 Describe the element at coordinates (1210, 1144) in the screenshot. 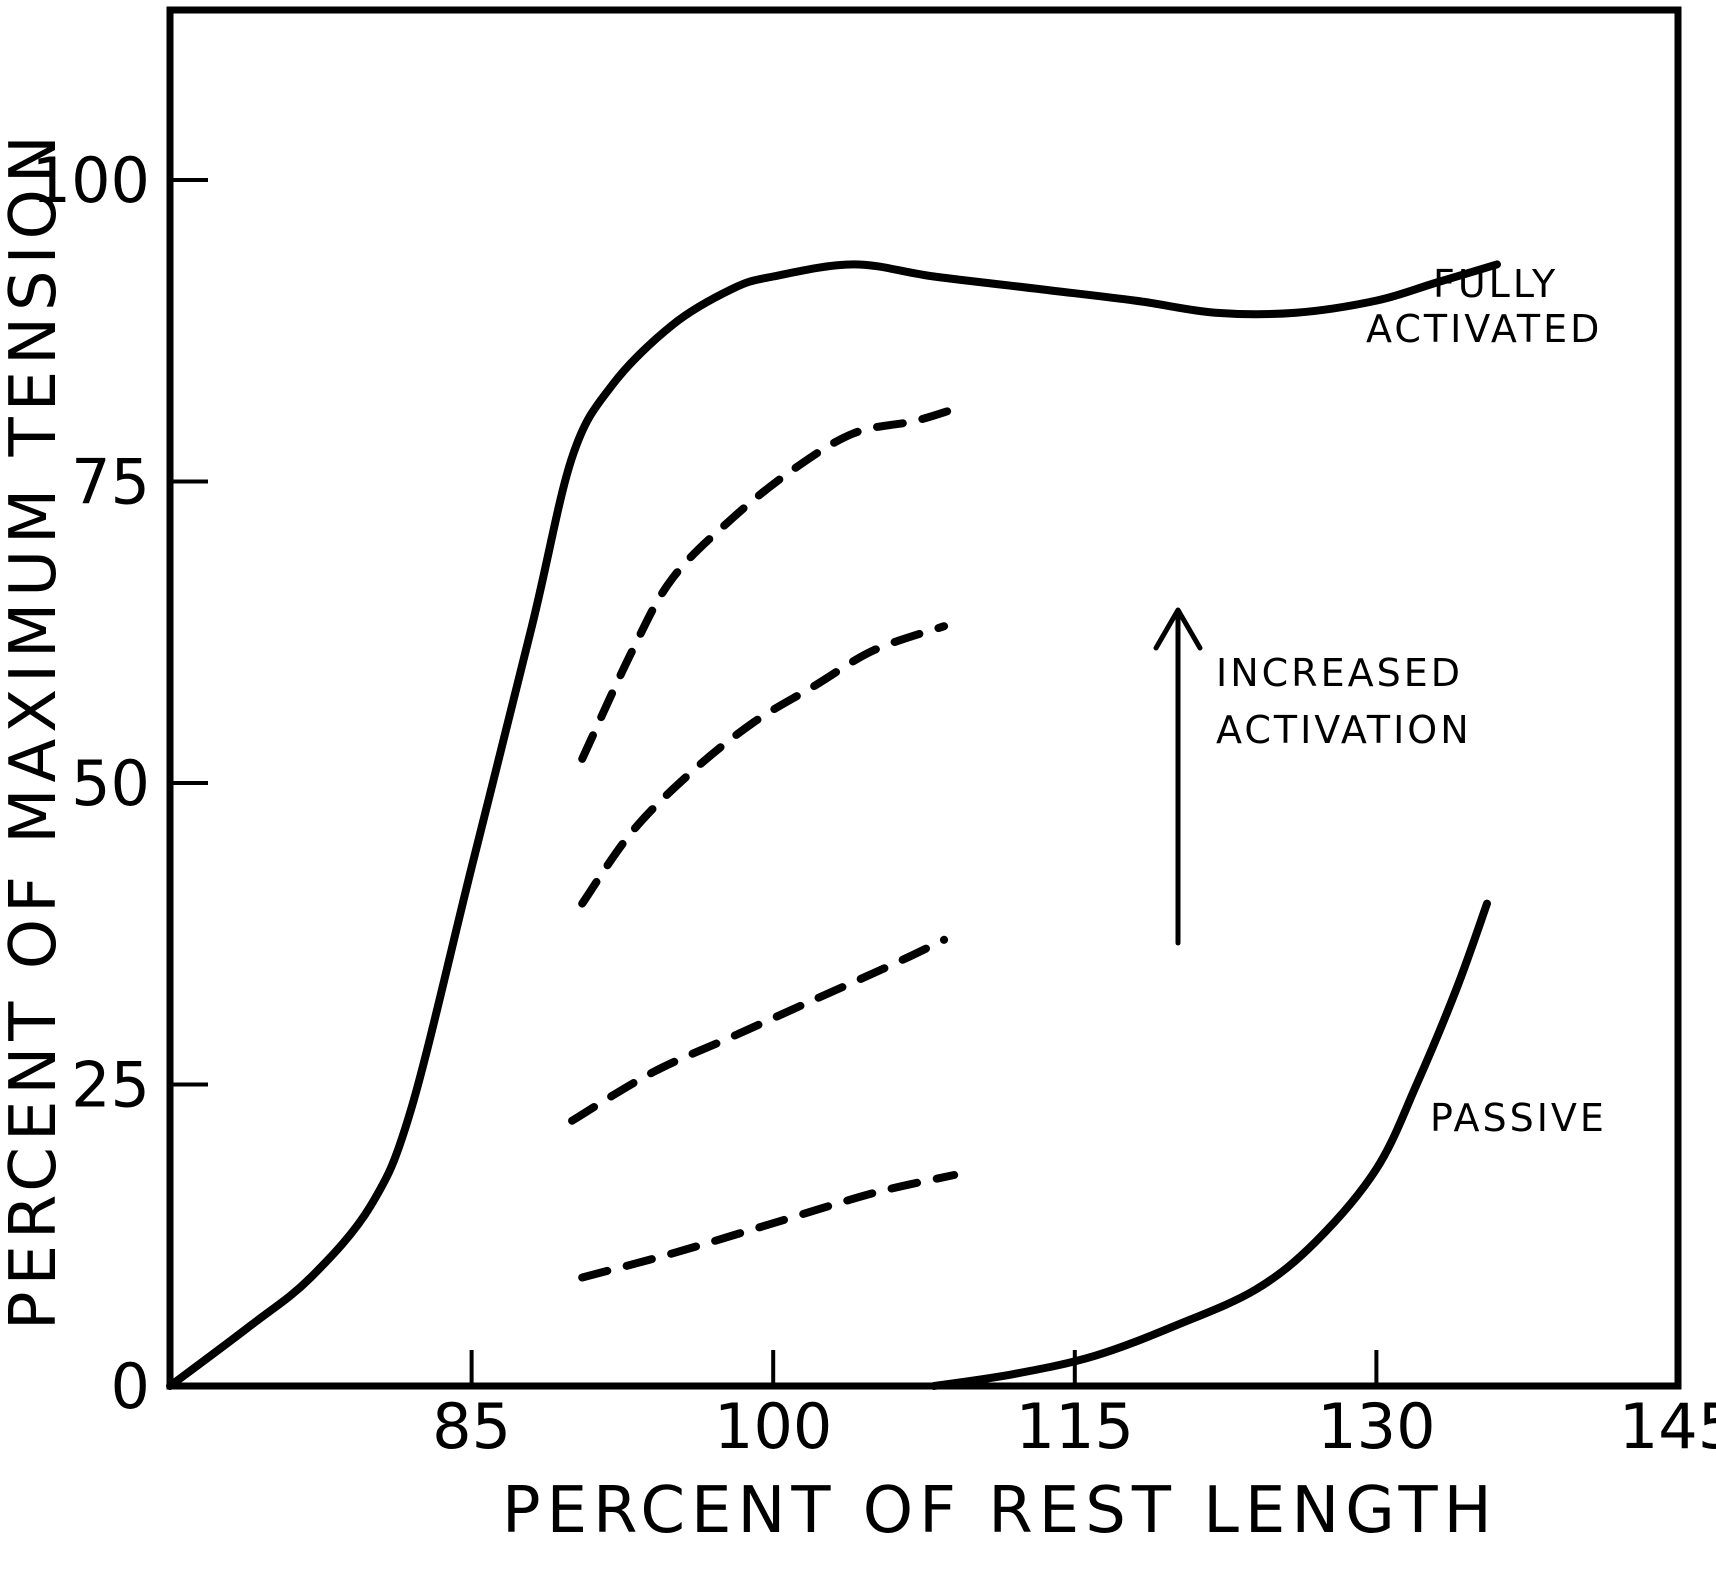

I see `series-line-passive` at that location.